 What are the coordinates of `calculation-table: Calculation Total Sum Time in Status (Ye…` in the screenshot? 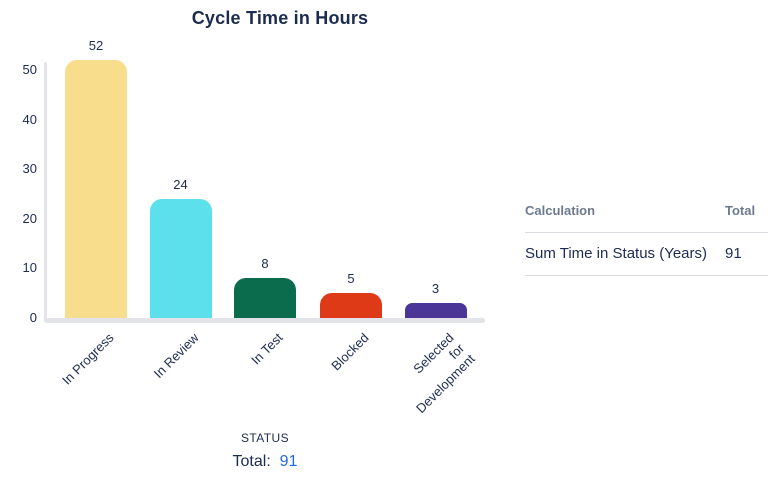 It's located at (646, 239).